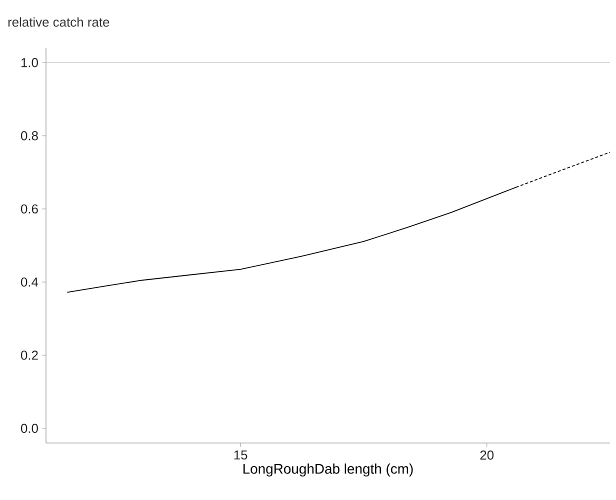 The height and width of the screenshot is (500, 616). I want to click on y-tick-label: 1.0, so click(29, 63).